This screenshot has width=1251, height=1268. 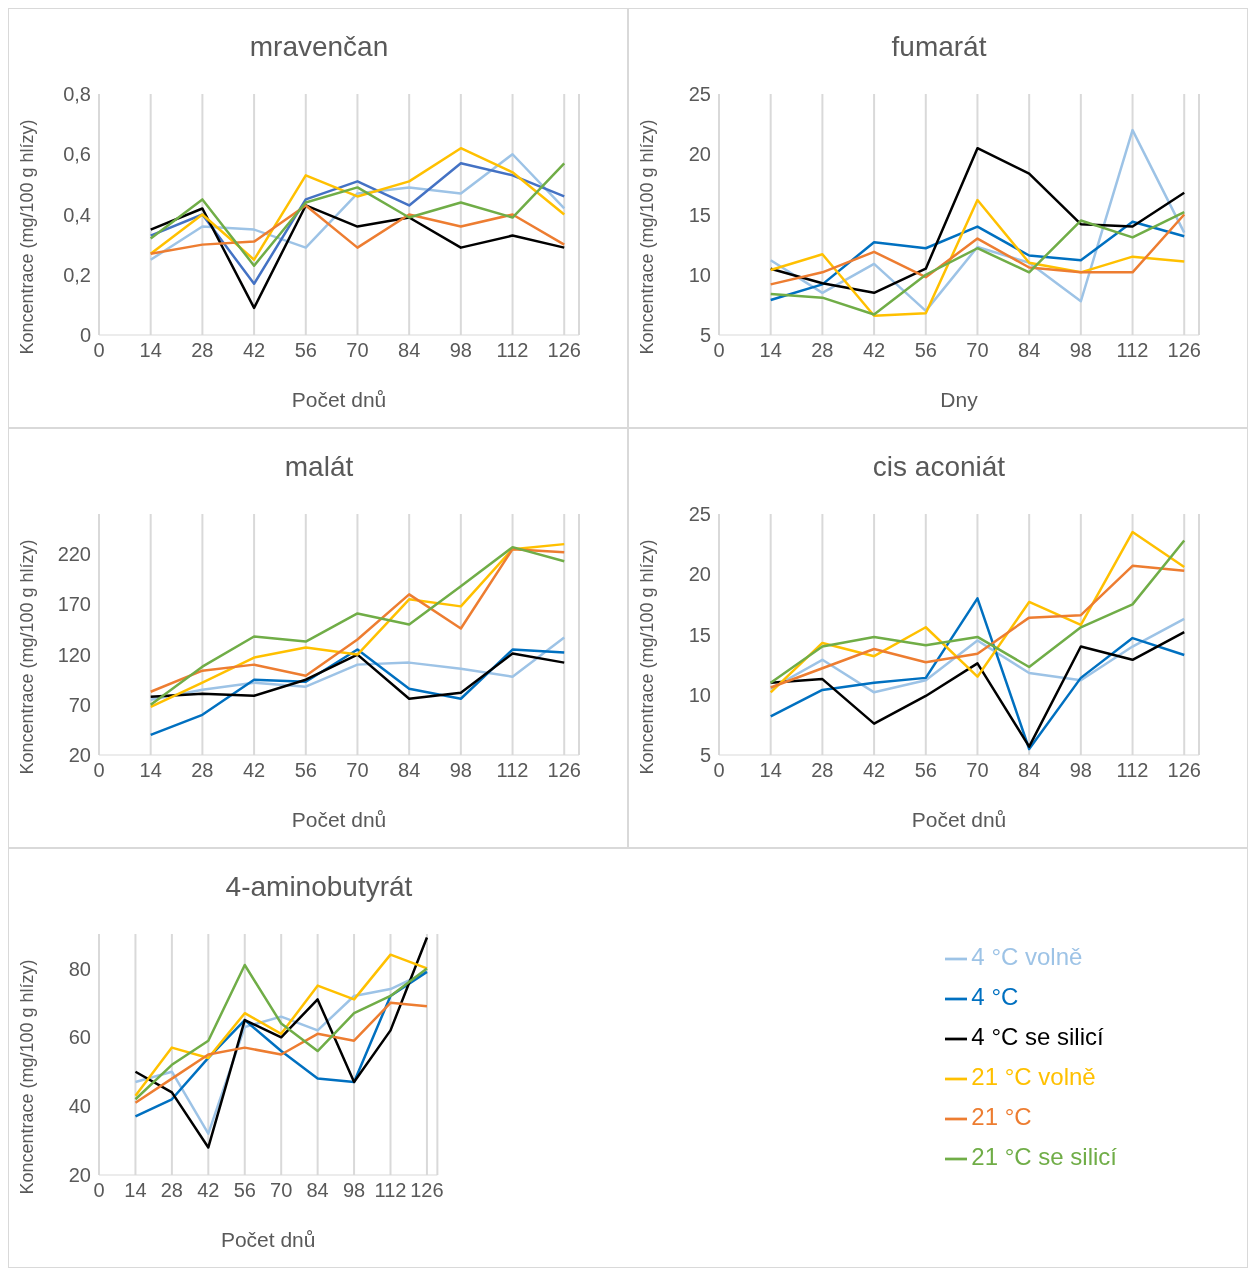 I want to click on legend-label: 4 °C, so click(x=995, y=996).